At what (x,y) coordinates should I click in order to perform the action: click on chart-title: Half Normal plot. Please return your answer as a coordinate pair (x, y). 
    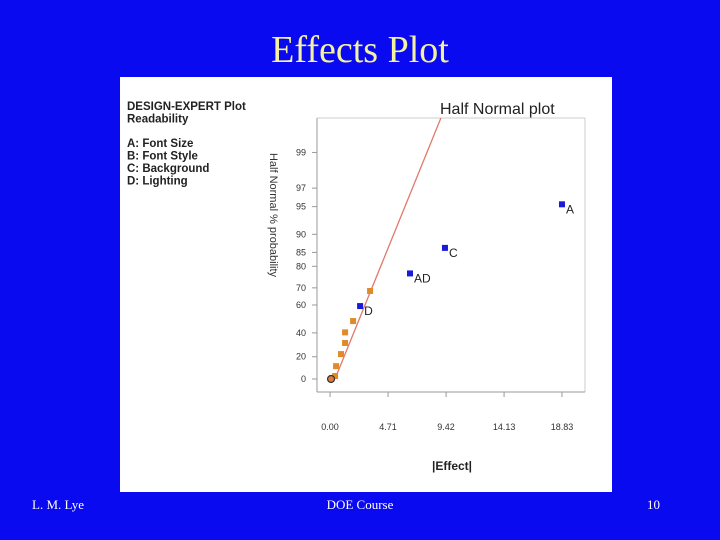
    Looking at the image, I should click on (497, 109).